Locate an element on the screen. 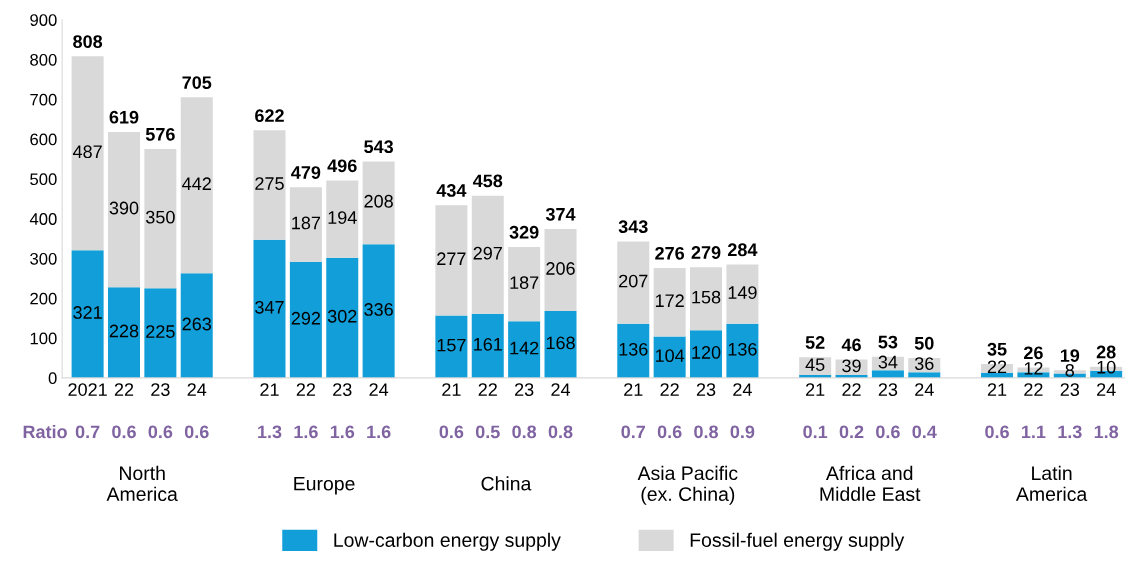 Image resolution: width=1130 pixels, height=564 pixels. total-label: 28 is located at coordinates (1106, 352).